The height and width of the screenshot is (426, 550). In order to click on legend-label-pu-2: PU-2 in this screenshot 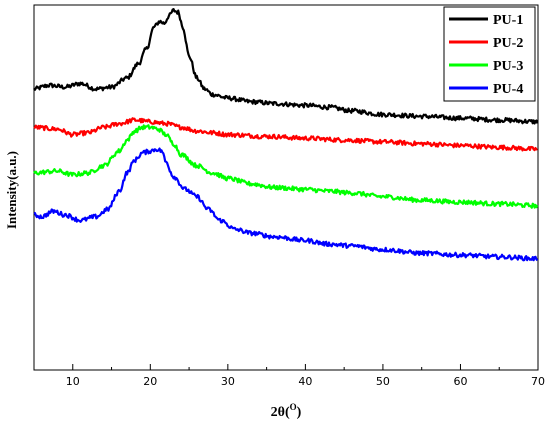, I will do `click(508, 43)`.